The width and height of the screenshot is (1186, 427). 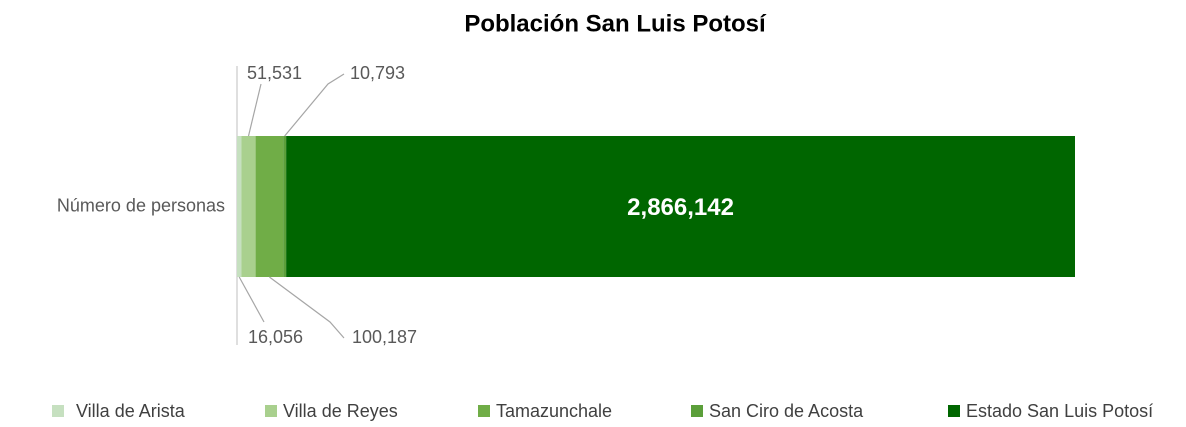 I want to click on data-label: 2,866,142, so click(x=680, y=207).